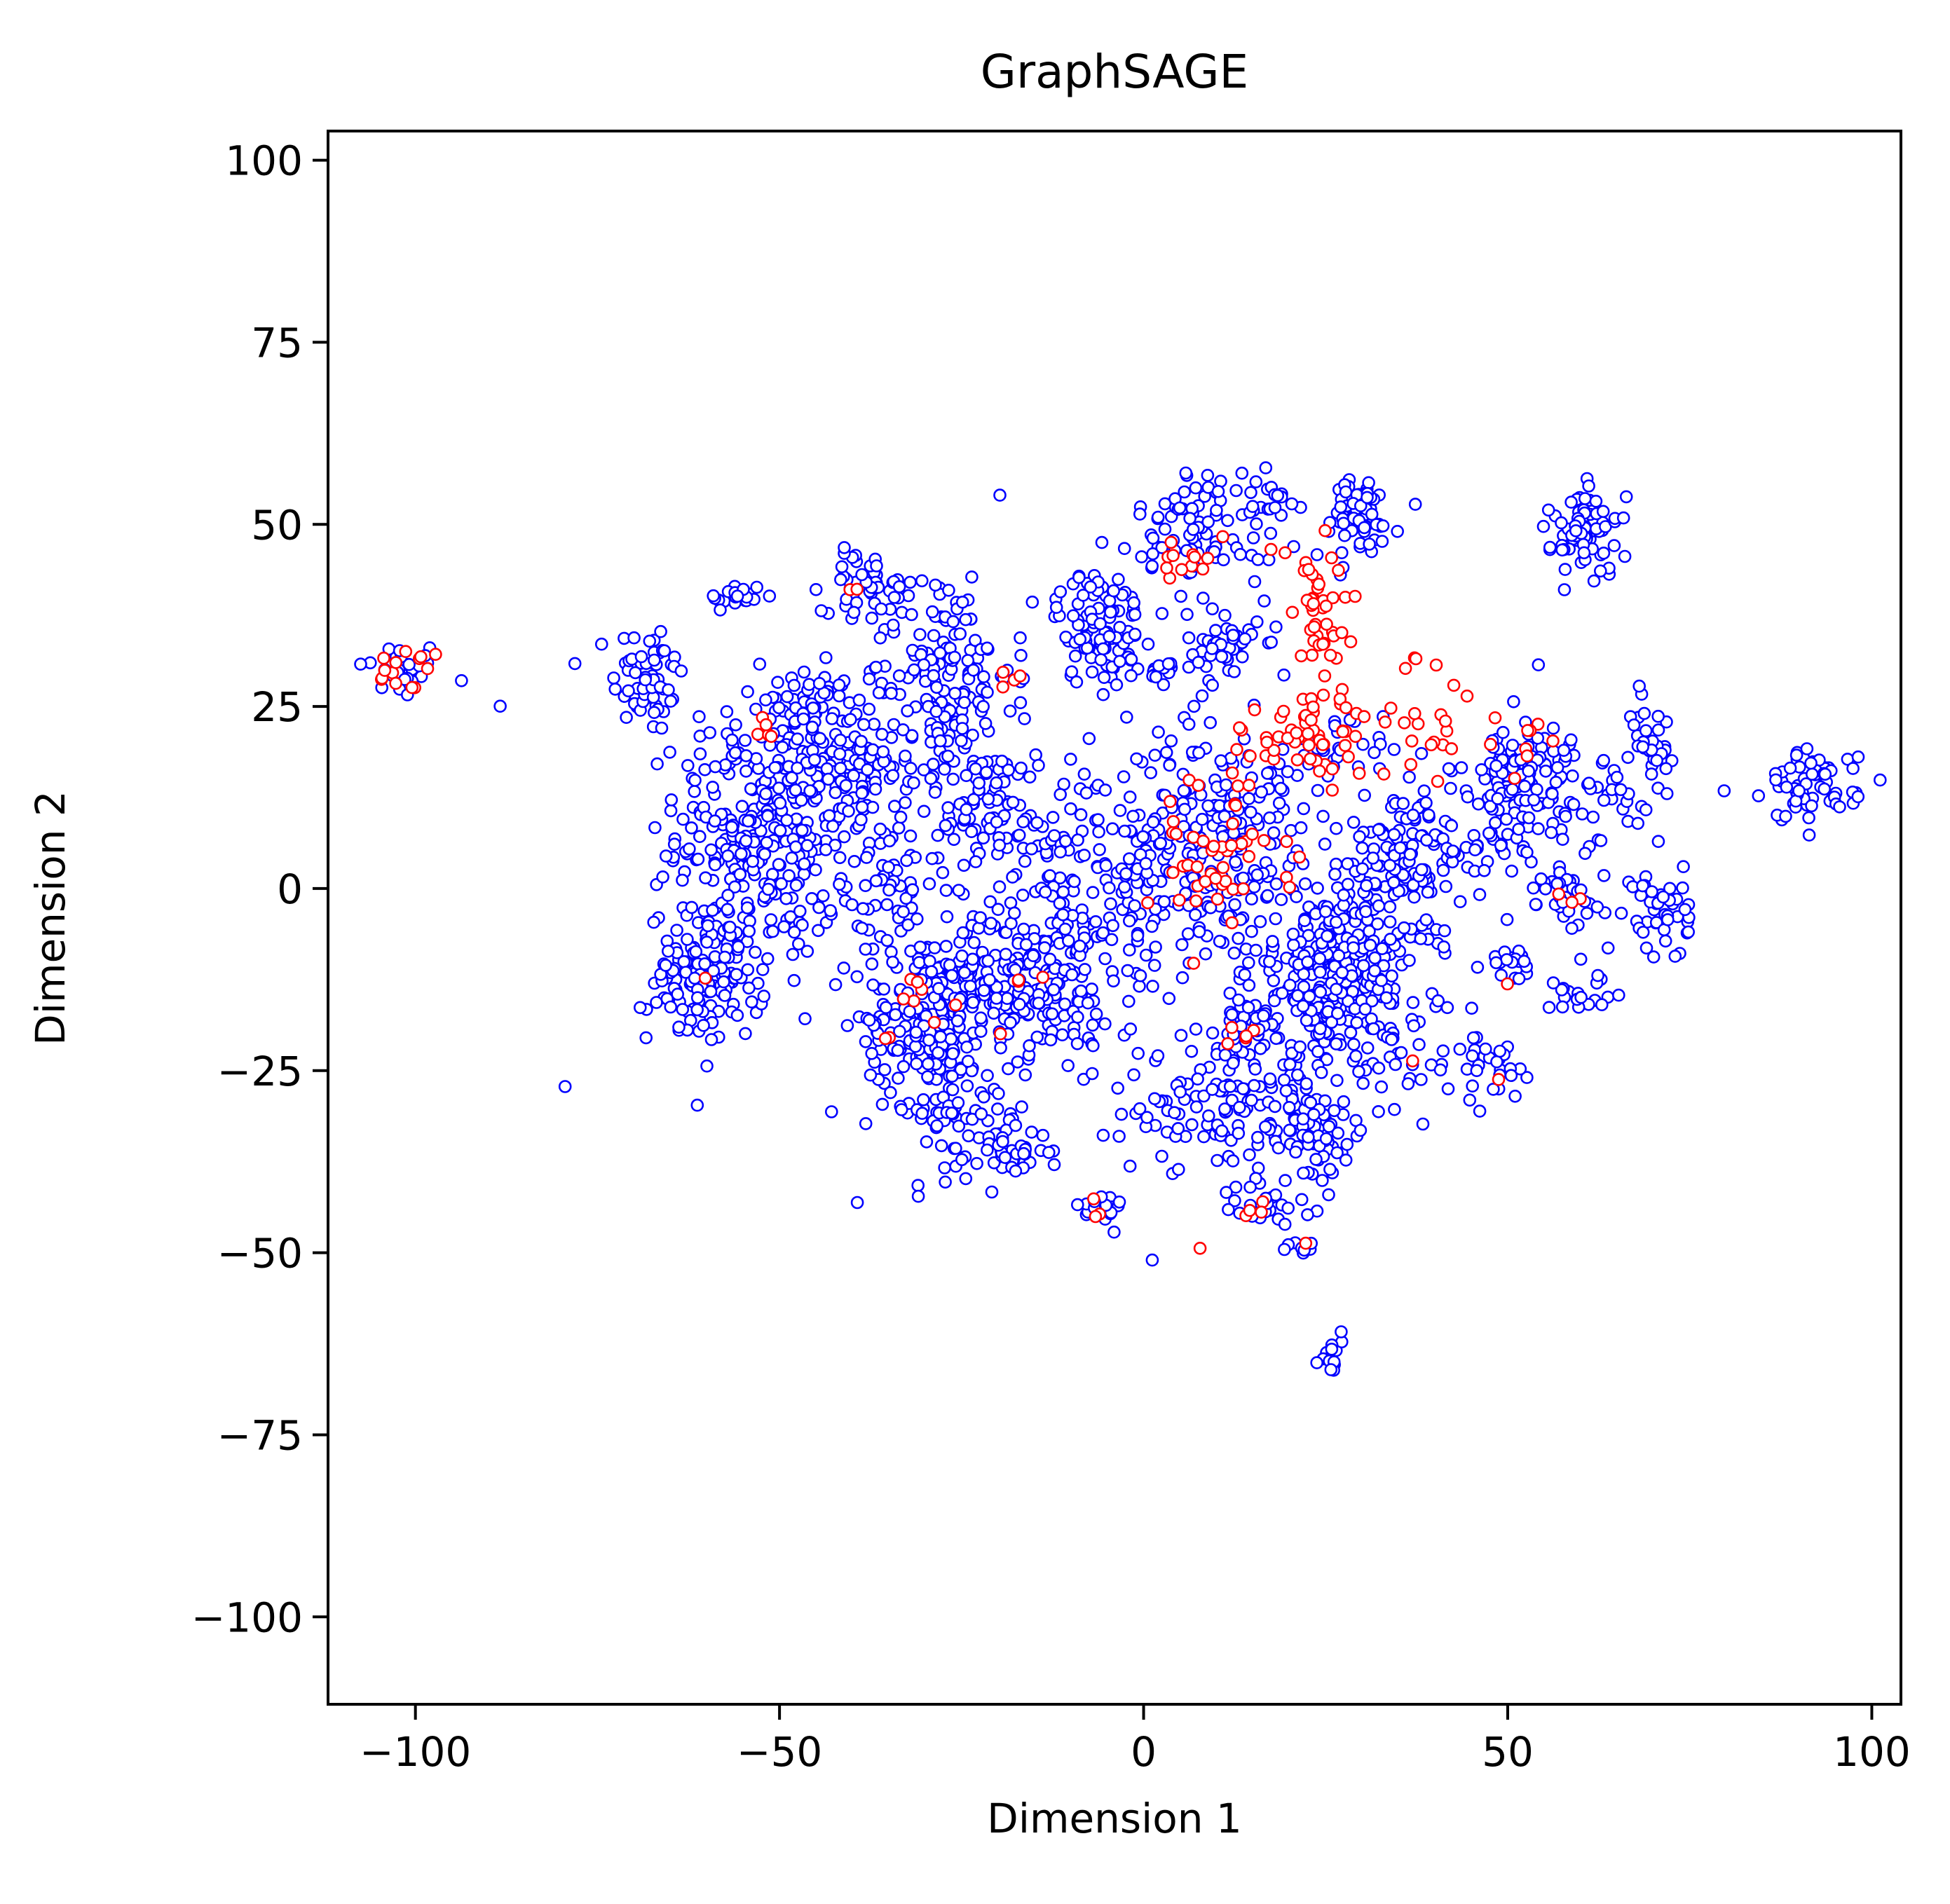 This screenshot has width=1950, height=1904. I want to click on y-tick-label: −100, so click(247, 1617).